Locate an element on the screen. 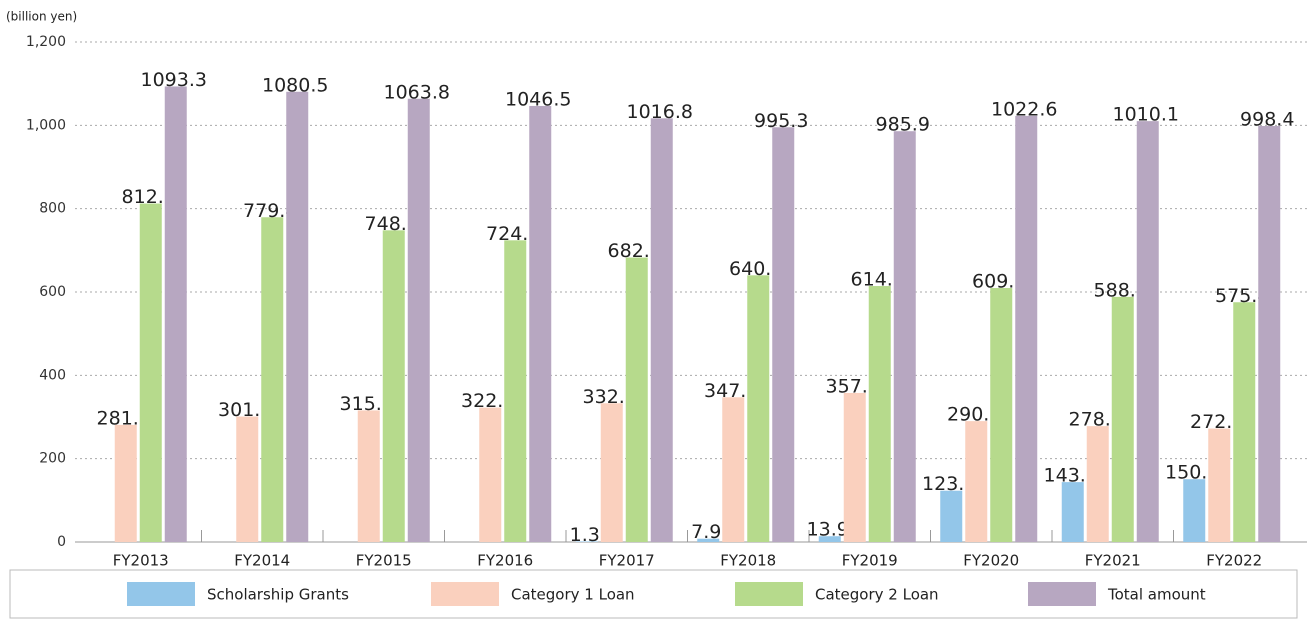 The image size is (1307, 619). x-tick-label: FY2018 is located at coordinates (748, 561).